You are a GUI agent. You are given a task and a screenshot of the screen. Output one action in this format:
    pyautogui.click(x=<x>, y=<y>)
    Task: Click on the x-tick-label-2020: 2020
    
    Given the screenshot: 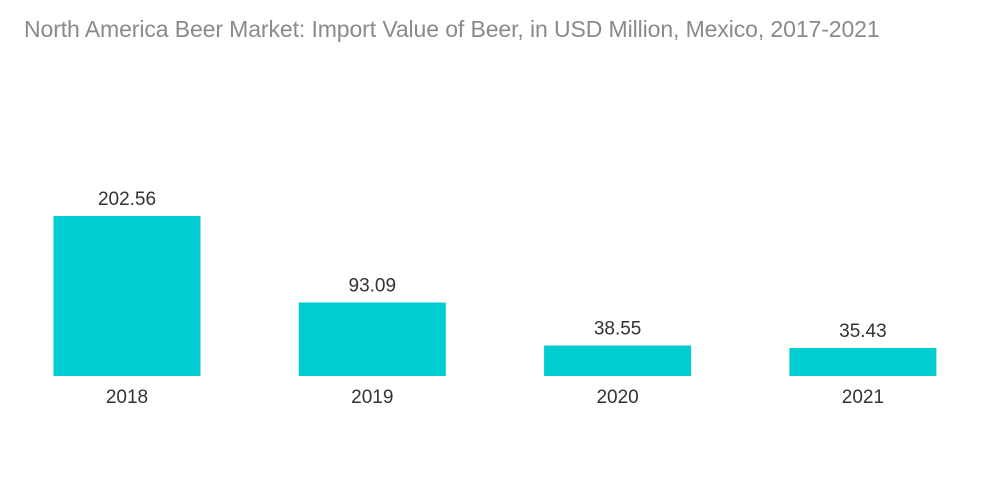 What is the action you would take?
    pyautogui.click(x=617, y=397)
    